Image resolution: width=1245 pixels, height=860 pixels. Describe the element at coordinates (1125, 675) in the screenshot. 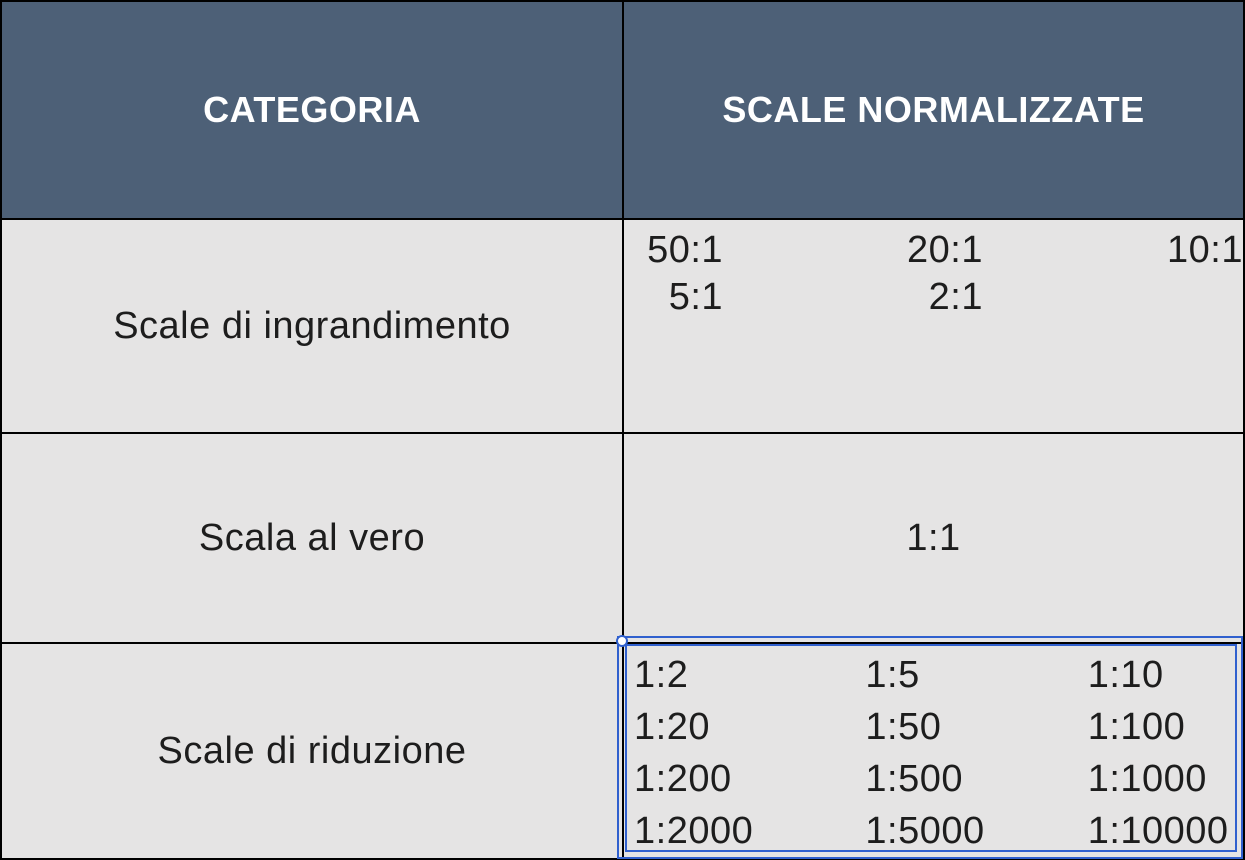

I see `scale-value: 1:10` at that location.